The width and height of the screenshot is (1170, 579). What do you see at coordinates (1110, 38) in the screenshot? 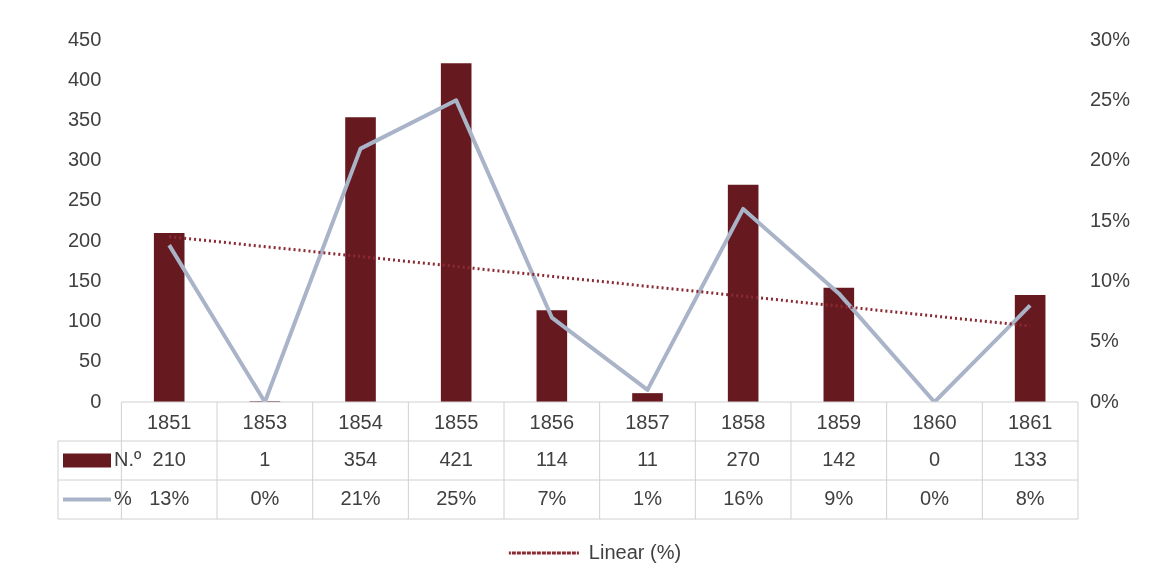
I see `y2-tick-label: 30%` at bounding box center [1110, 38].